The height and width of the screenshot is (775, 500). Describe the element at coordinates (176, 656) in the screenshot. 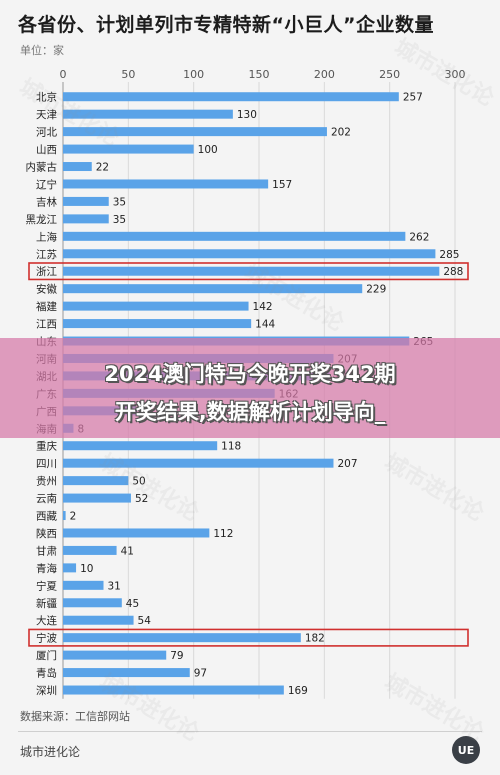

I see `data-label: 79` at that location.